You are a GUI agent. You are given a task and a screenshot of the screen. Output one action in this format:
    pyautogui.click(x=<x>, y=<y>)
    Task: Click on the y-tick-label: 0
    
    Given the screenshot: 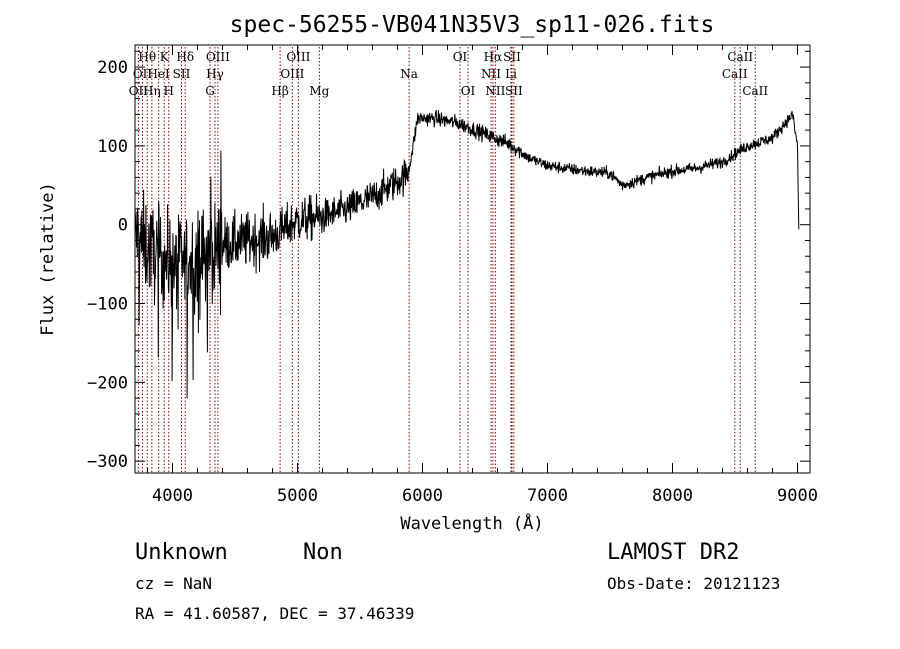 What is the action you would take?
    pyautogui.click(x=123, y=226)
    